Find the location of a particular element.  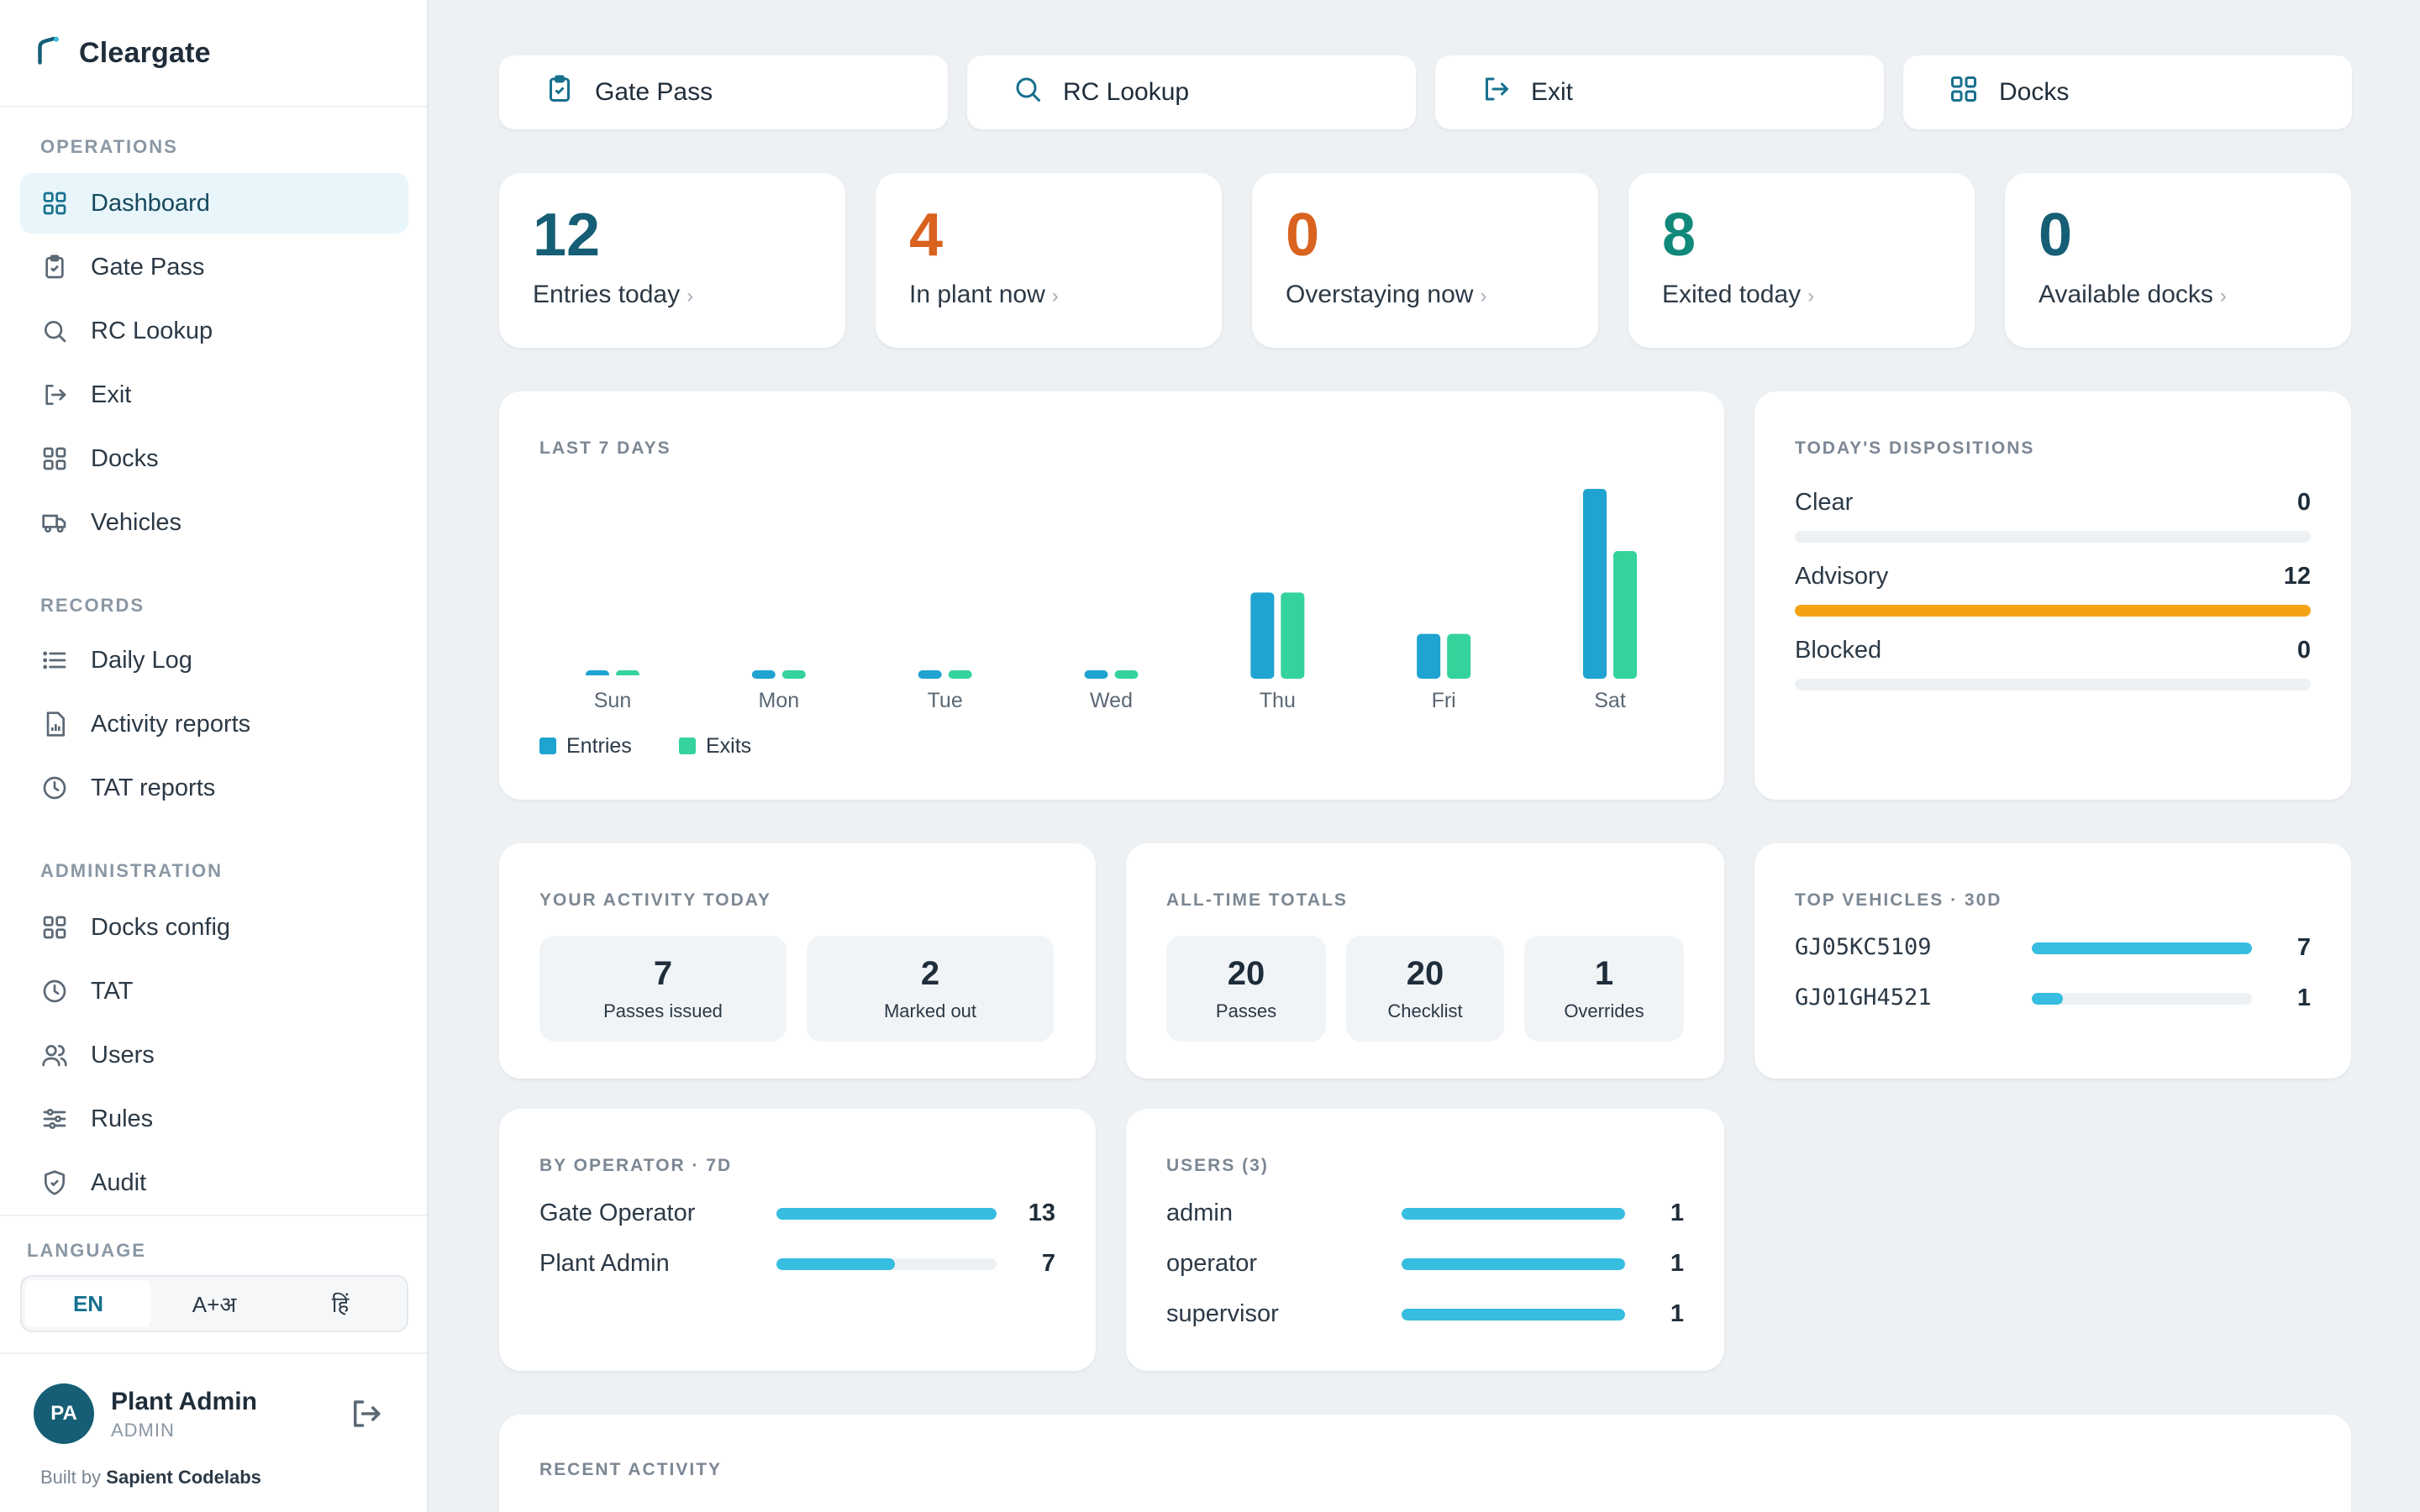

section-title-language: LANGUAGE is located at coordinates (86, 1250).